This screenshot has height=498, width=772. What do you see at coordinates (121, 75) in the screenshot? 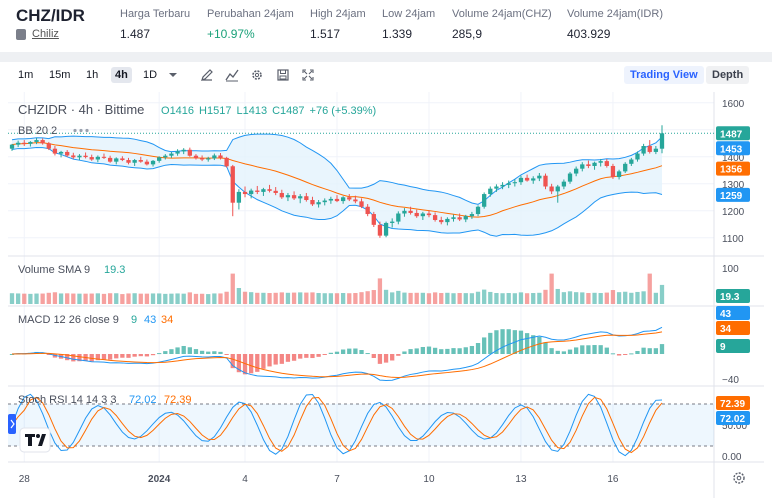
I see `timeframe-4h: 4h` at bounding box center [121, 75].